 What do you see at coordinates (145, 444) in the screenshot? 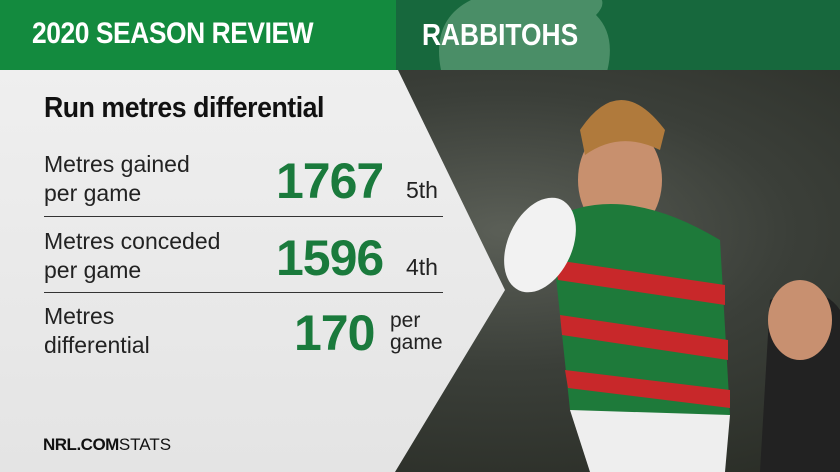
I see `brand-suffix: STATS` at bounding box center [145, 444].